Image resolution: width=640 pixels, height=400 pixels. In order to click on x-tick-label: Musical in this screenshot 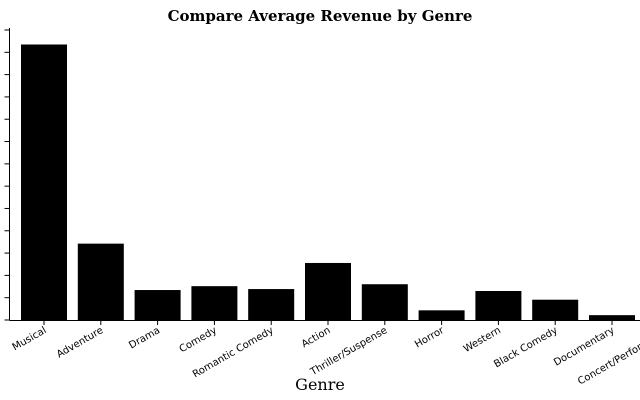, I will do `click(30, 339)`.